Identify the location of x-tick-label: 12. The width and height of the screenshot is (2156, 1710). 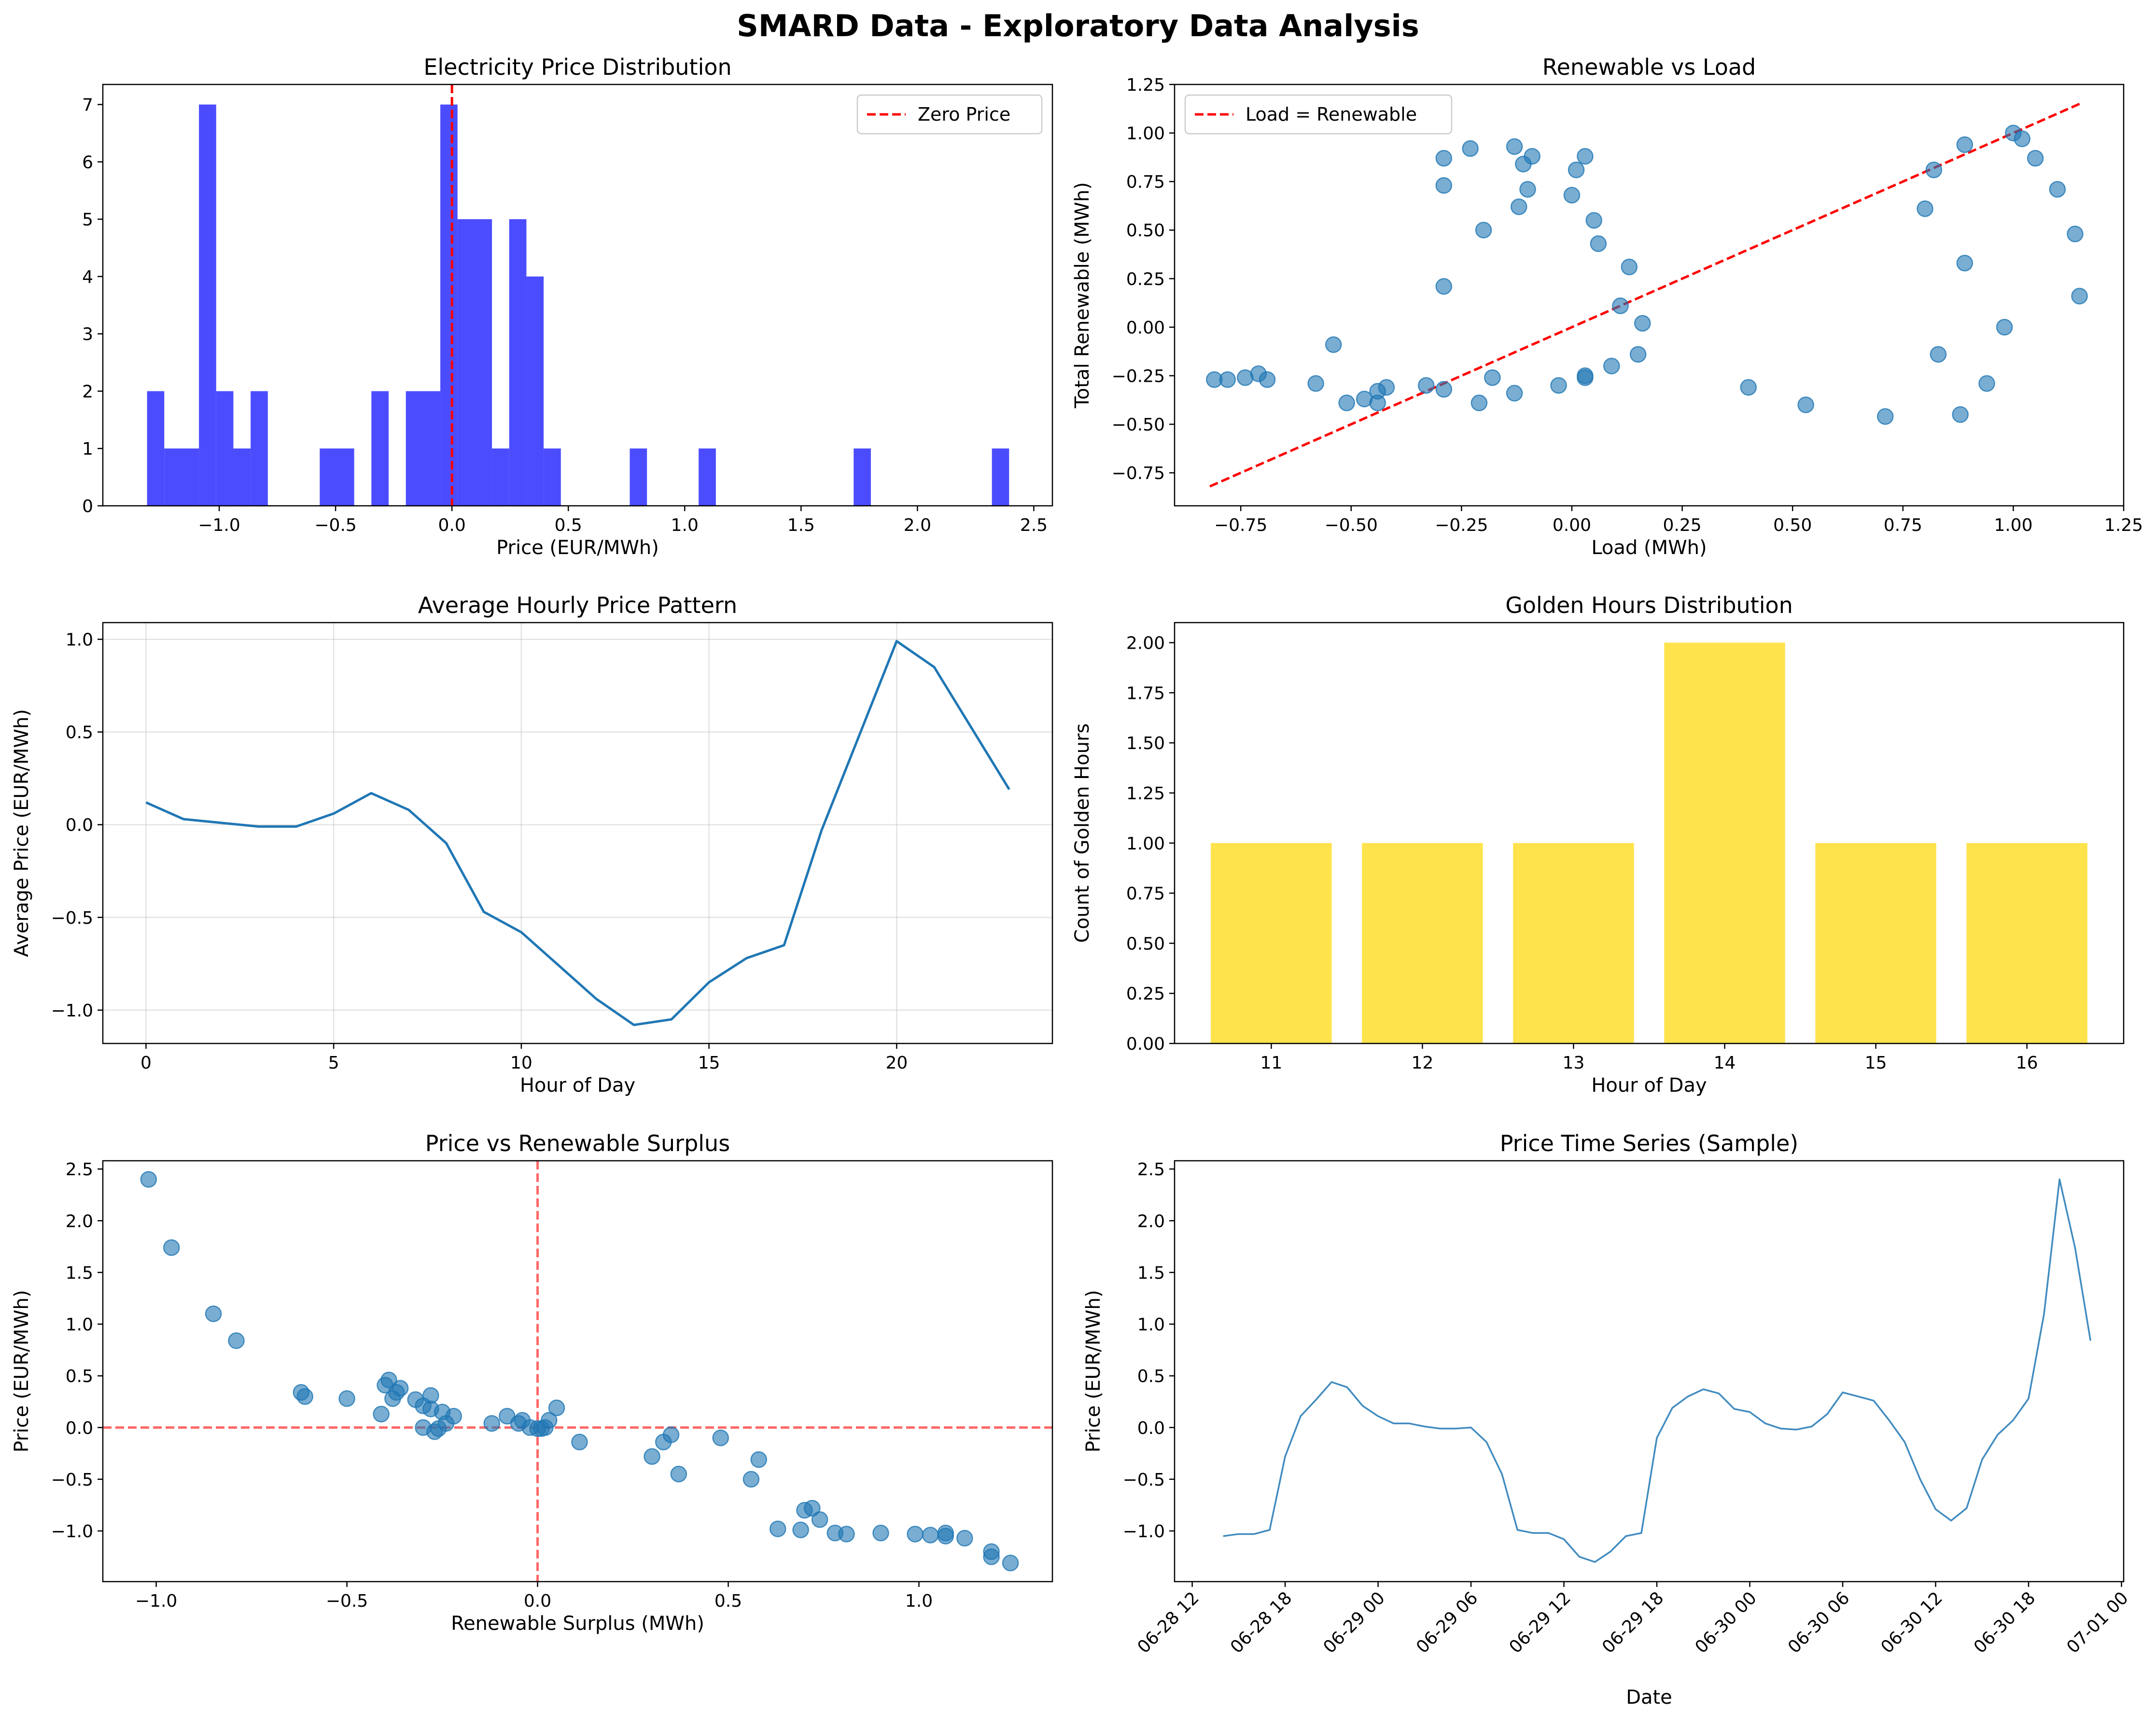
(1423, 1063).